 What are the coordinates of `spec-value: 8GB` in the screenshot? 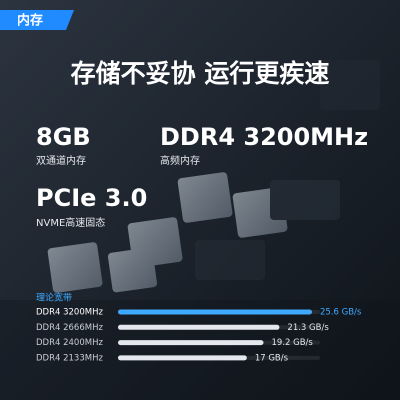 It's located at (63, 137).